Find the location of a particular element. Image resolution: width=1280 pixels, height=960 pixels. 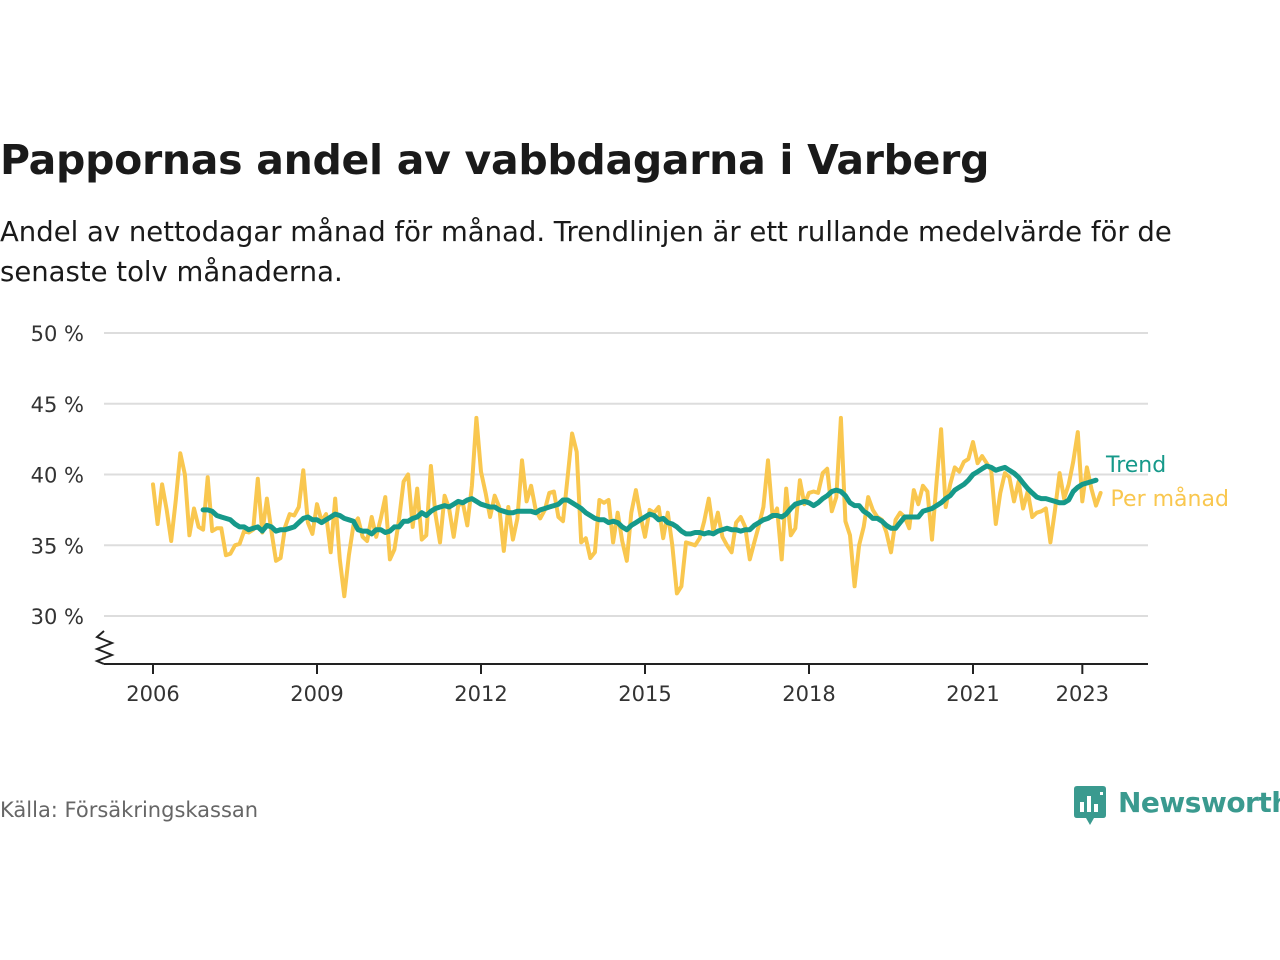

newsworthy-logo: Newsworthy is located at coordinates (1176, 806).